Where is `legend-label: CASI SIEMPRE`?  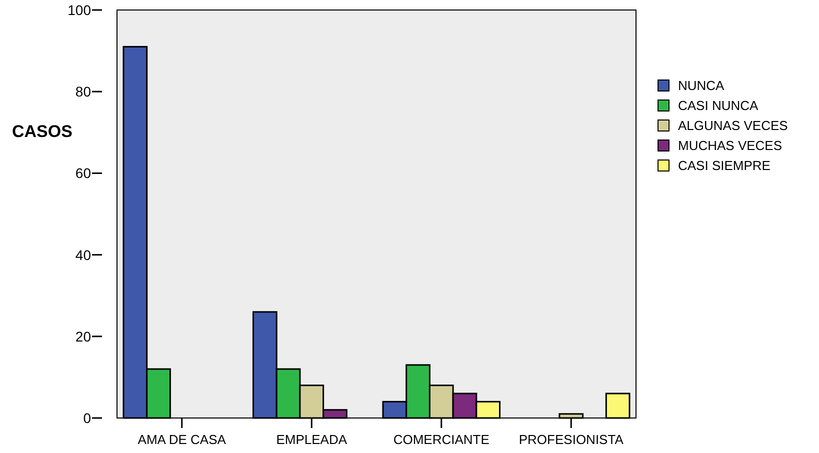 legend-label: CASI SIEMPRE is located at coordinates (724, 165).